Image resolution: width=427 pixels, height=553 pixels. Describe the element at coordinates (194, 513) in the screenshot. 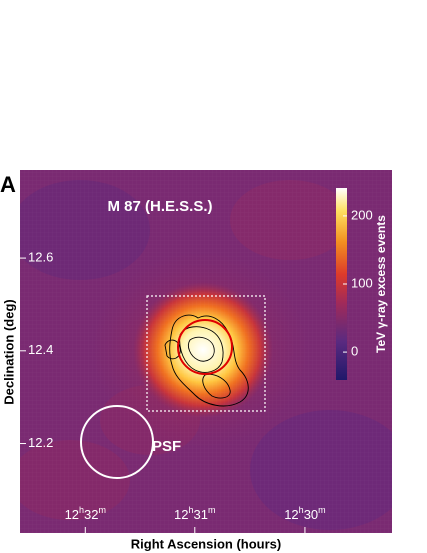

I see `x-tick-label: 12h31m` at that location.